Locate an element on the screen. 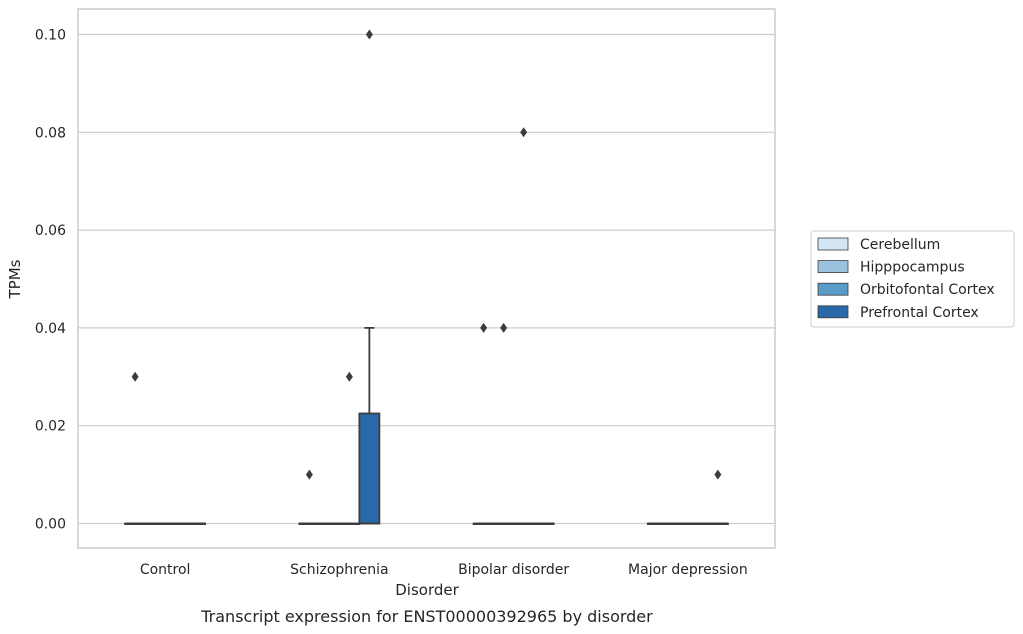 This screenshot has width=1023, height=634. x-tick-label: Control is located at coordinates (165, 570).